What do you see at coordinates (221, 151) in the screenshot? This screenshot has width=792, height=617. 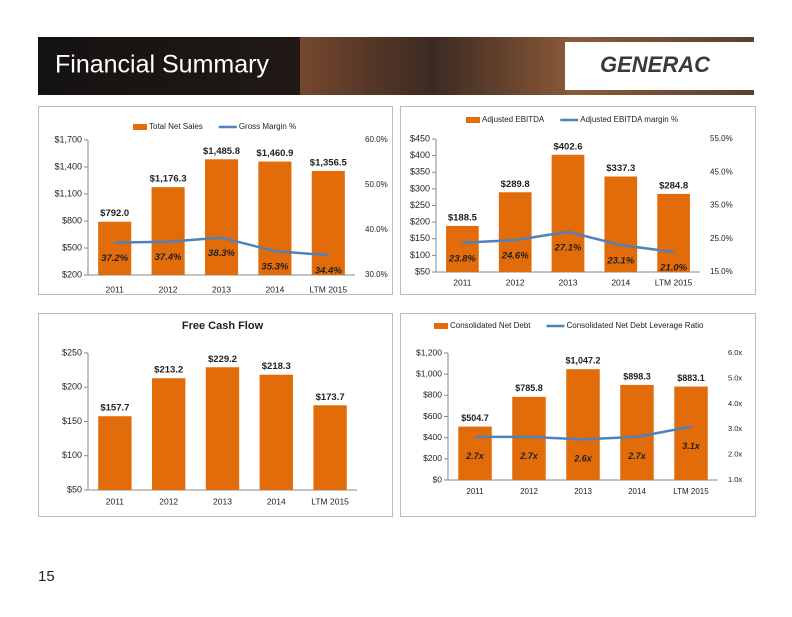 I see `bar-value-label: $1,485.8` at bounding box center [221, 151].